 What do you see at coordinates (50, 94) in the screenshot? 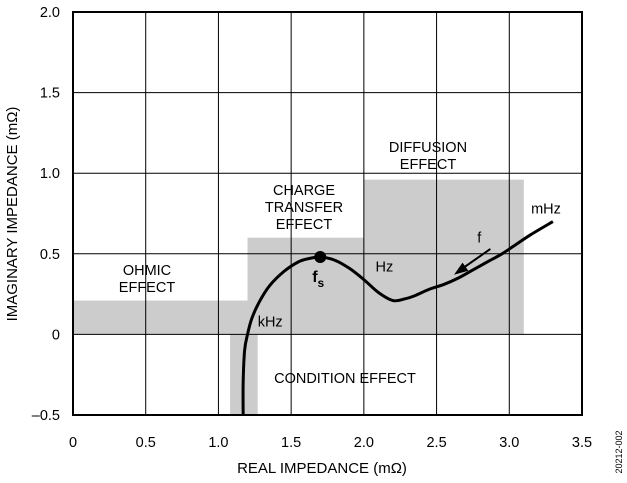
I see `y-tick-label: 1.5` at bounding box center [50, 94].